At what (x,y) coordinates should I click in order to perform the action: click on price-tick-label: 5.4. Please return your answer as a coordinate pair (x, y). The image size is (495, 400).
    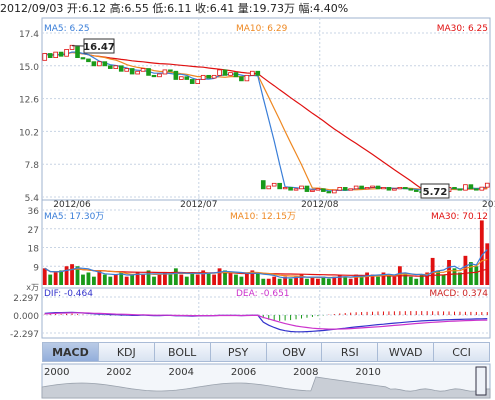
    Looking at the image, I should click on (32, 199).